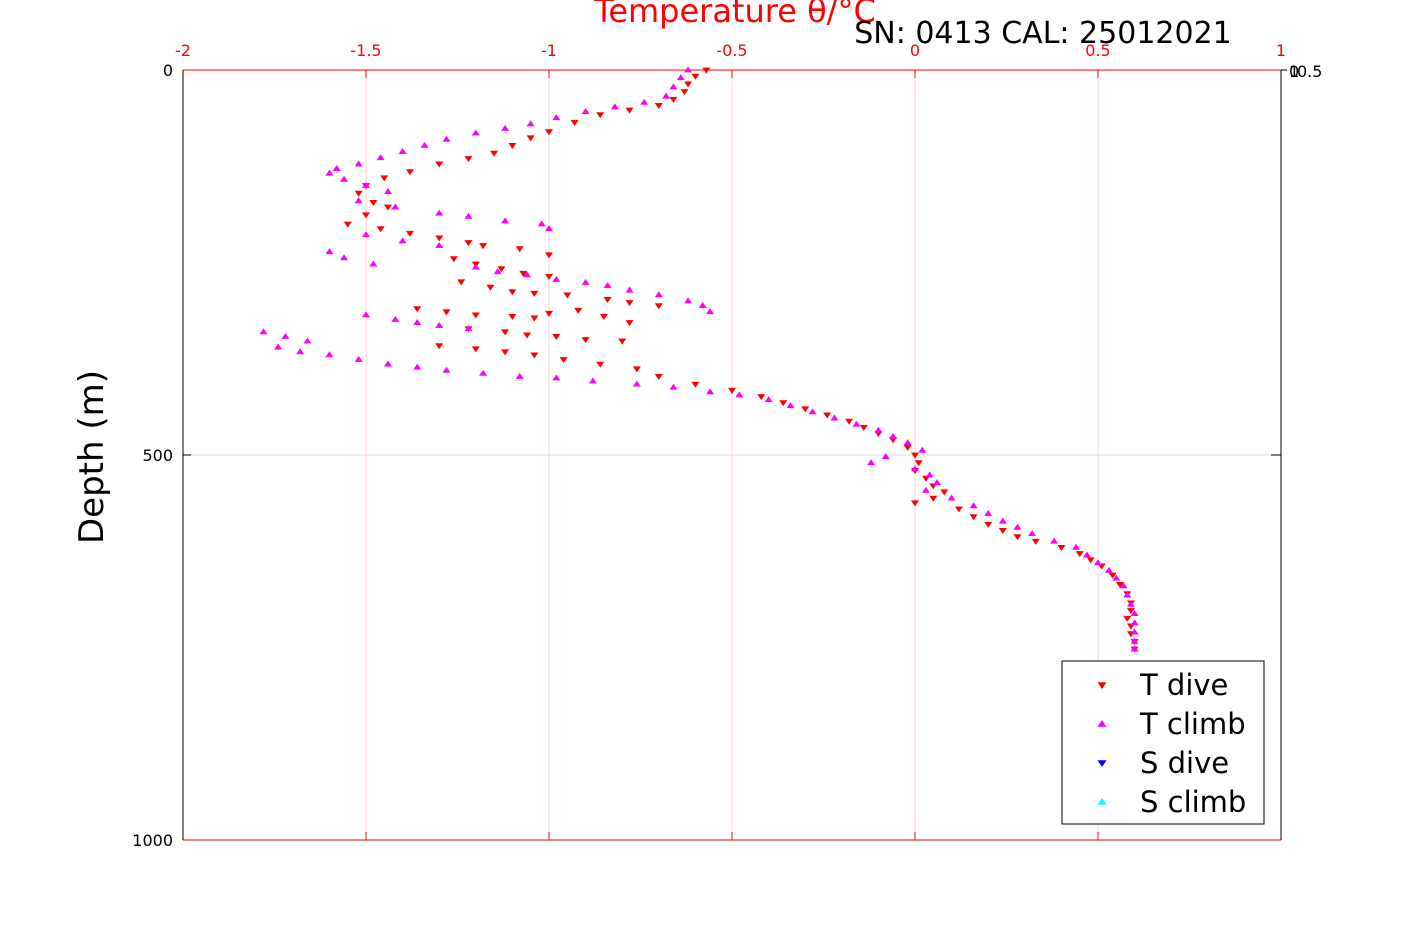 The image size is (1417, 945). Describe the element at coordinates (1183, 685) in the screenshot. I see `legend-label: T dive` at that location.